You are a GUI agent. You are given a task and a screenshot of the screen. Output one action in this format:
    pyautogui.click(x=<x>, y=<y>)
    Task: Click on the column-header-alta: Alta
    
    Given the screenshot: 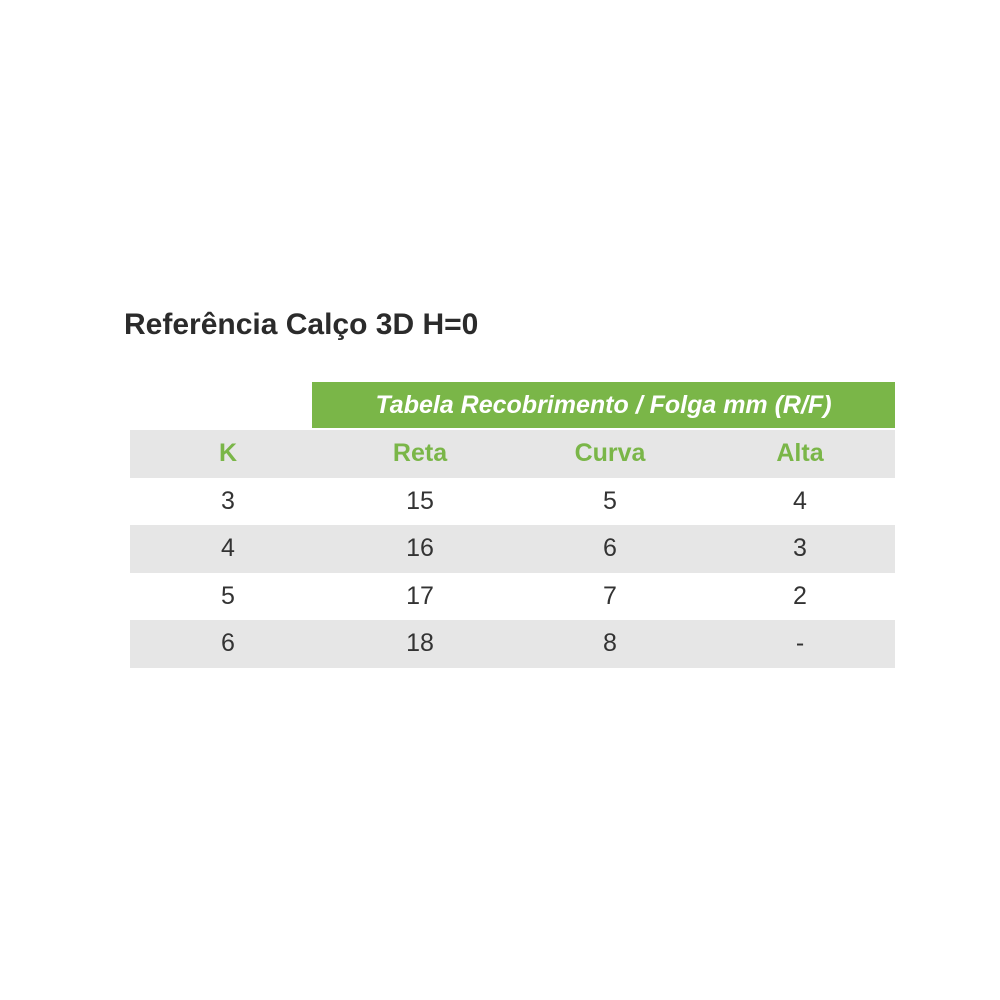 What is the action you would take?
    pyautogui.click(x=800, y=453)
    